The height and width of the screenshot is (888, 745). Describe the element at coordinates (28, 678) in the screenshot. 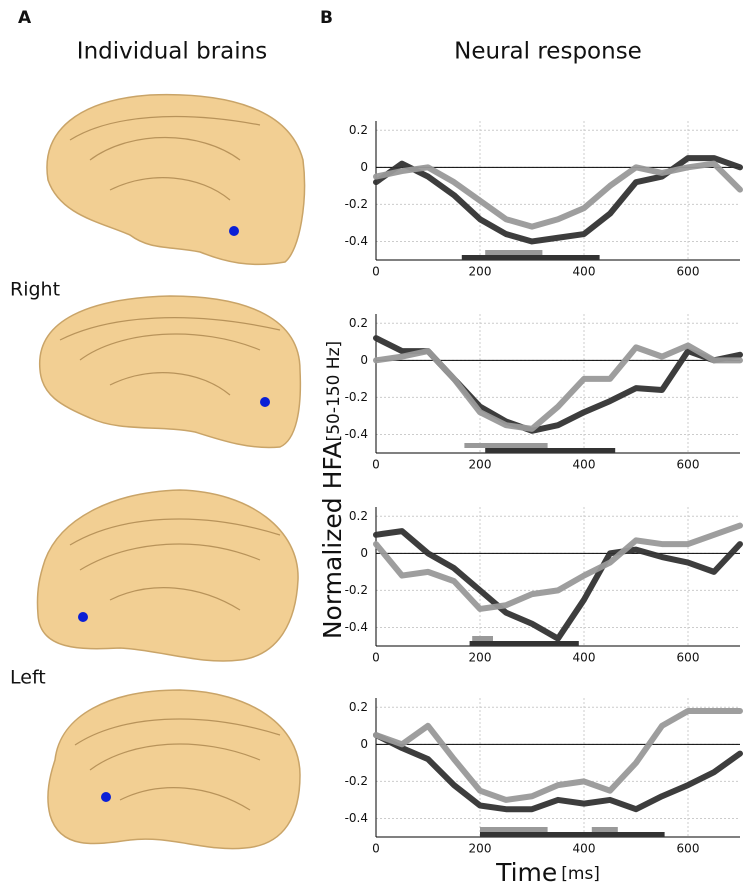

I see `hemisphere-label: Left` at that location.